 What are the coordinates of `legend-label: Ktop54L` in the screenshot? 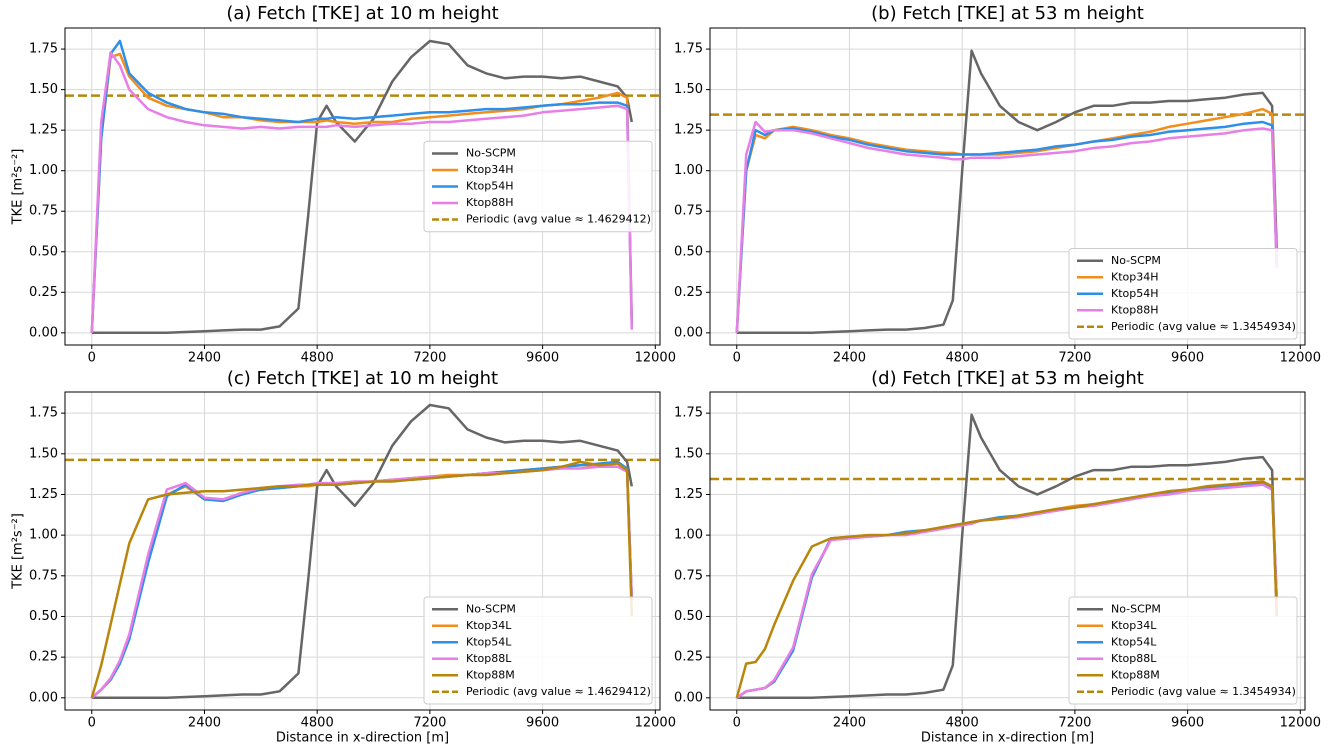 It's located at (1134, 641).